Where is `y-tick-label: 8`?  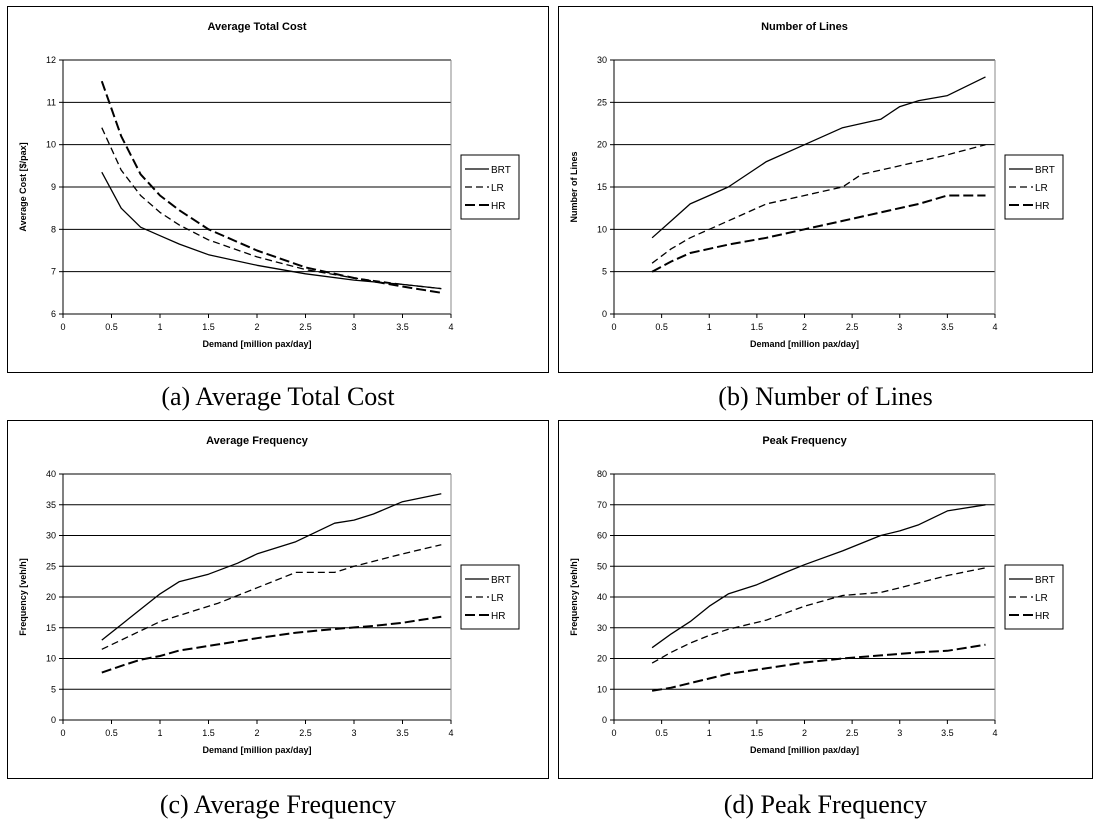 y-tick-label: 8 is located at coordinates (53, 229).